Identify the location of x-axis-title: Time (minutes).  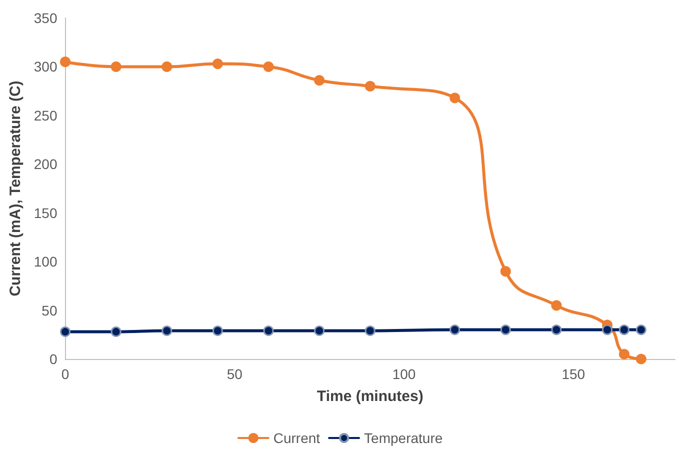
(370, 396).